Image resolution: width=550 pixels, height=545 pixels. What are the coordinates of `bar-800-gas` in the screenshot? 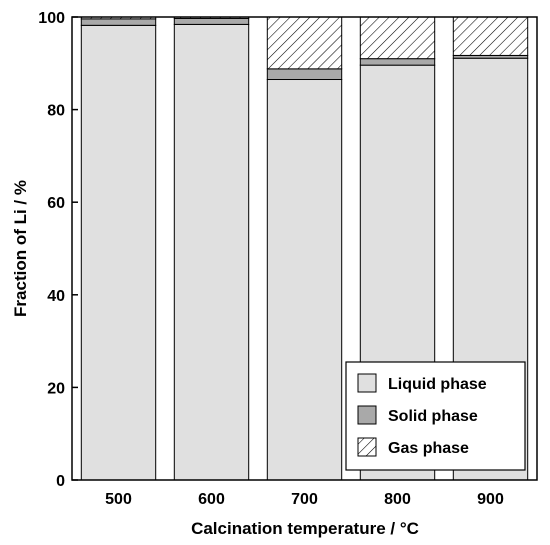 It's located at (397, 38).